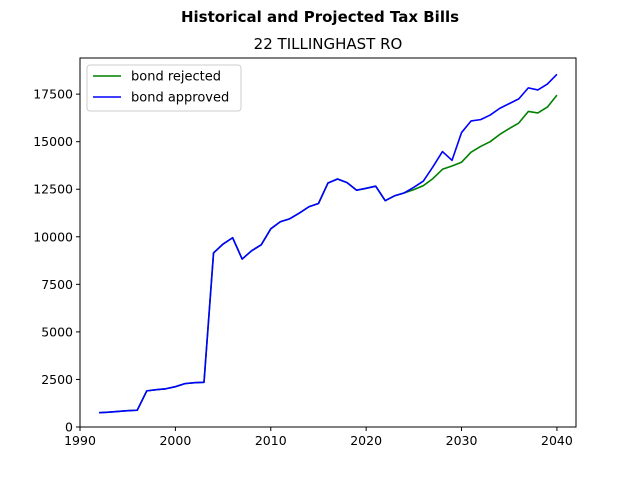 The image size is (640, 480). I want to click on y-tick-label: 12500, so click(53, 189).